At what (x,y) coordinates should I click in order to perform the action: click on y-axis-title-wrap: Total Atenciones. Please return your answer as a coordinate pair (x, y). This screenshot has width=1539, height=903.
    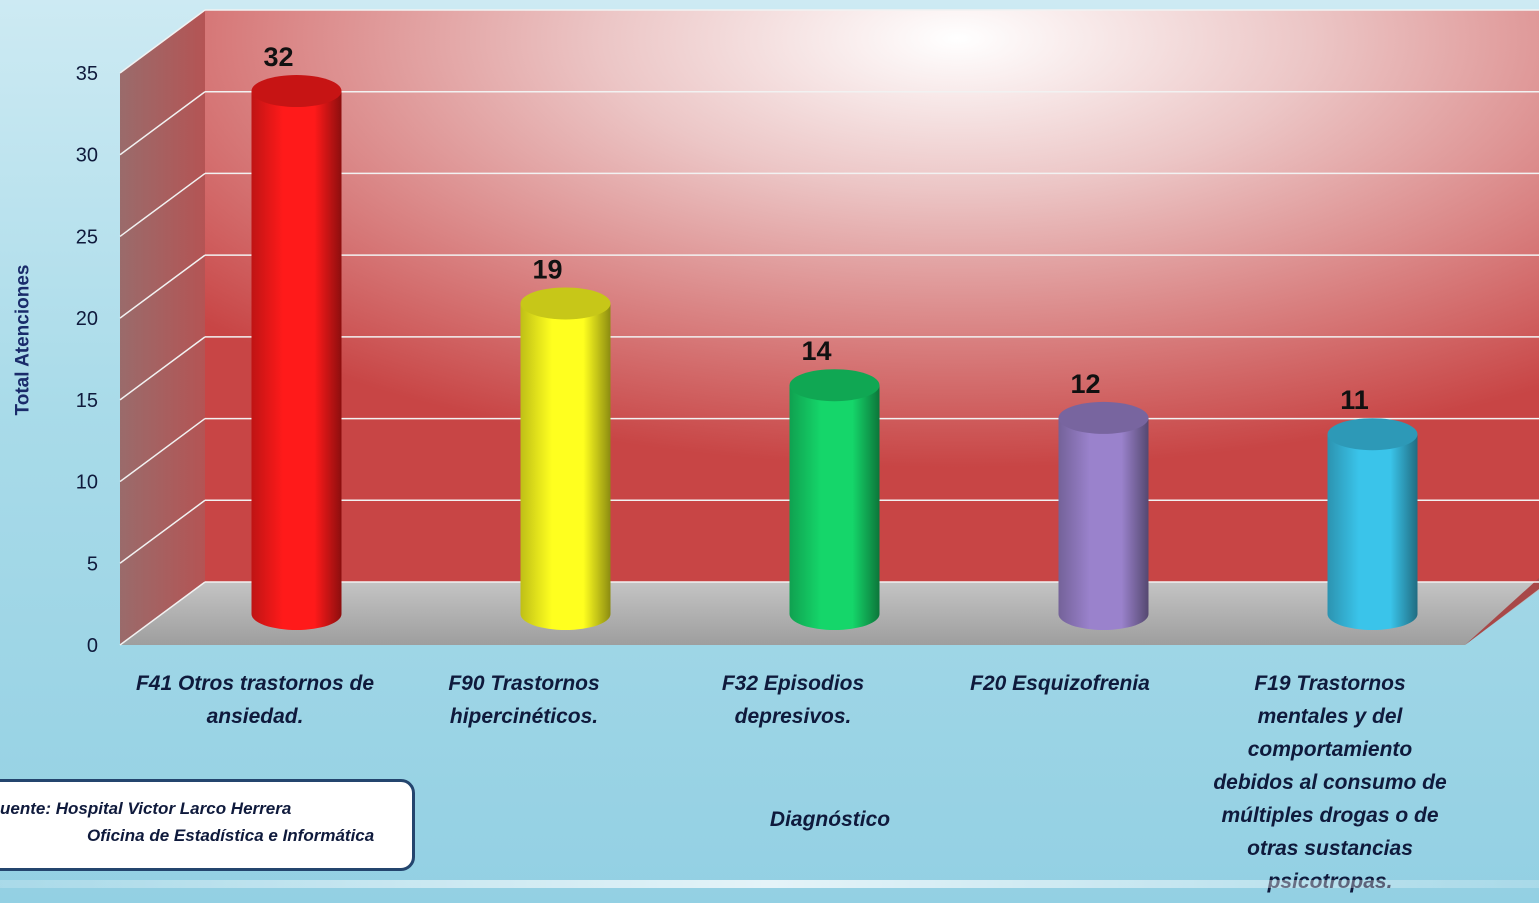
    Looking at the image, I should click on (23, 340).